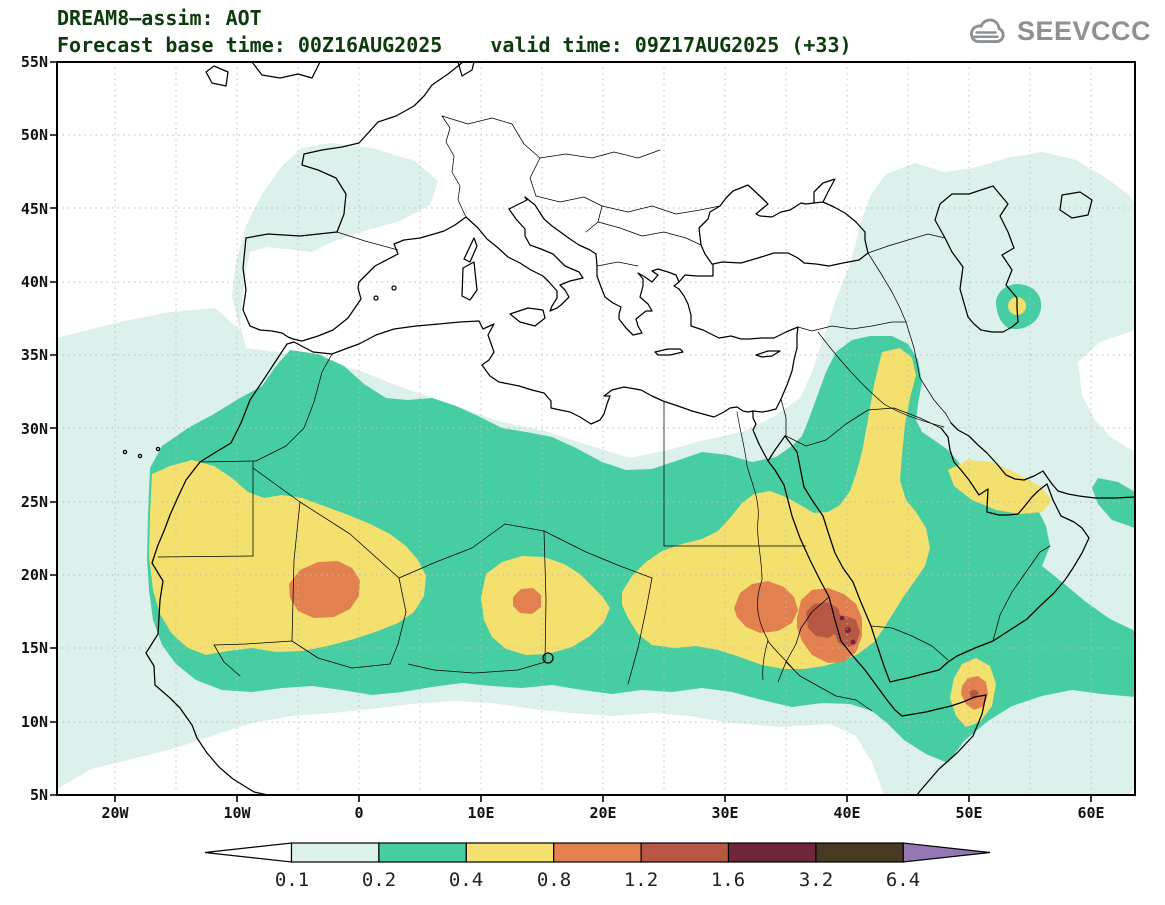  I want to click on island-canary-a, so click(125, 452).